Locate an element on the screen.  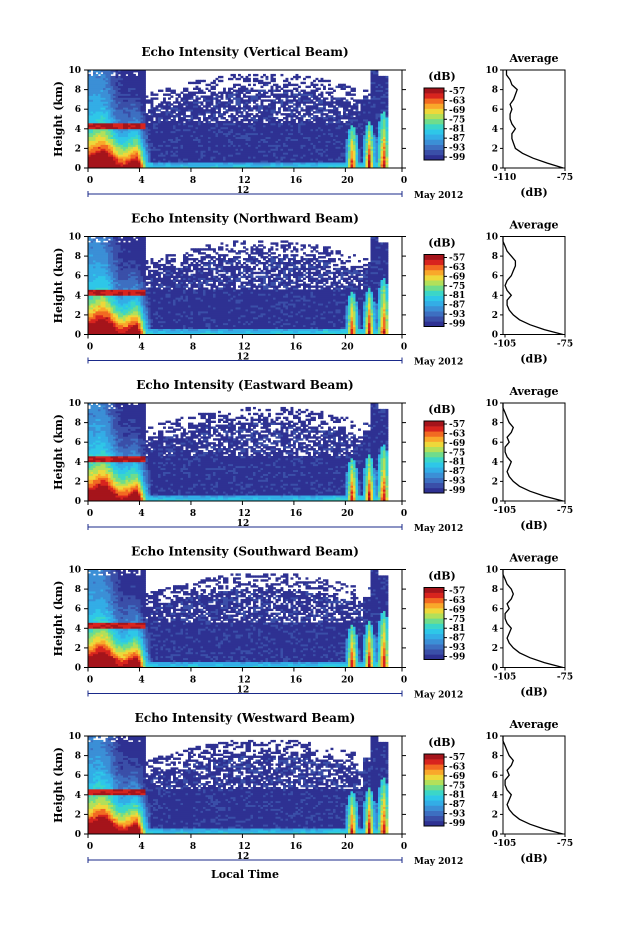
x-tick-label: 20 is located at coordinates (347, 181).